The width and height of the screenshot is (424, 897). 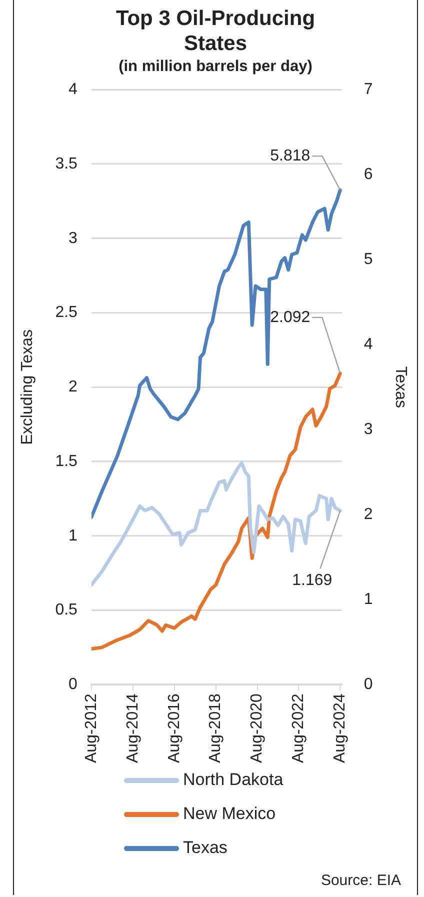 What do you see at coordinates (73, 89) in the screenshot?
I see `y-tick-label: 4` at bounding box center [73, 89].